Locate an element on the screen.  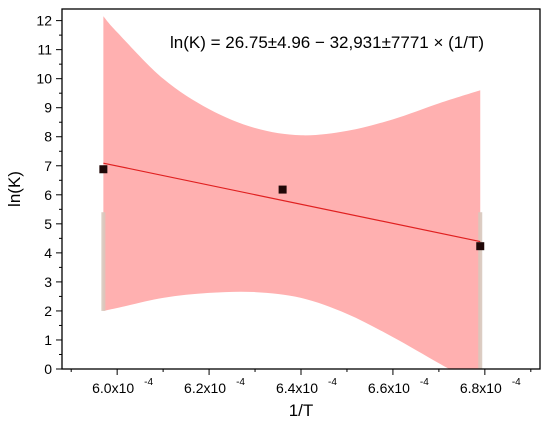
data-points-layer is located at coordinates (292, 208).